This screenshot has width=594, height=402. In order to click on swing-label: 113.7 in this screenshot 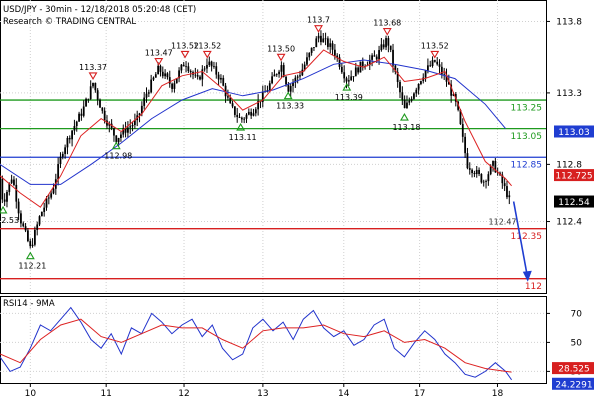, I will do `click(318, 20)`.